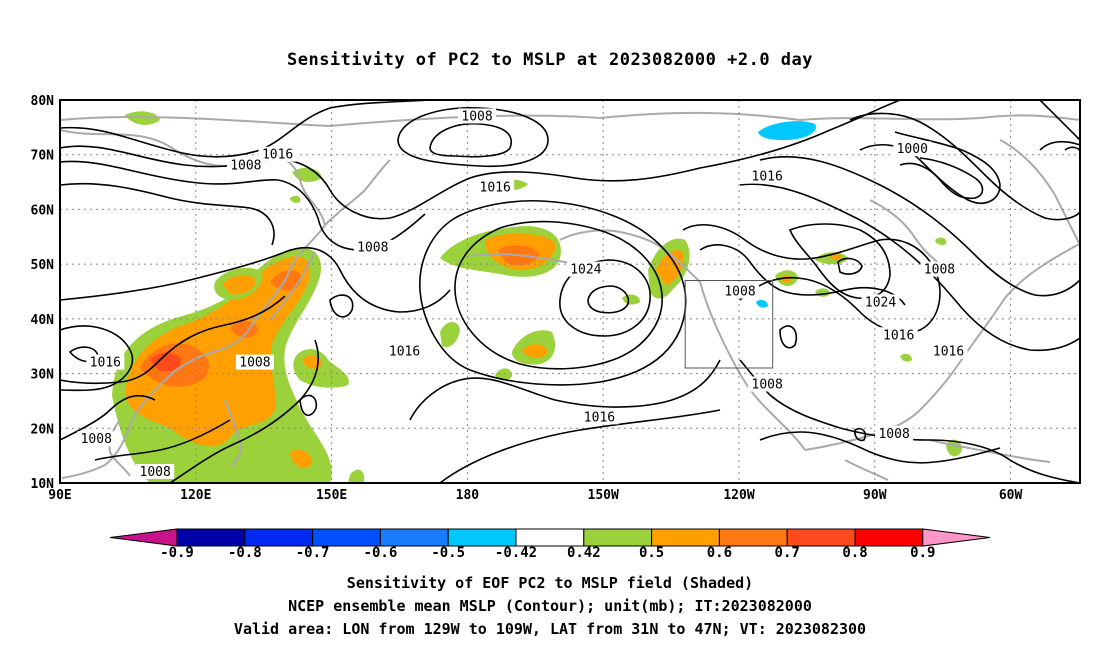 The image size is (1100, 650). Describe the element at coordinates (331, 495) in the screenshot. I see `lon-label: 150E` at that location.